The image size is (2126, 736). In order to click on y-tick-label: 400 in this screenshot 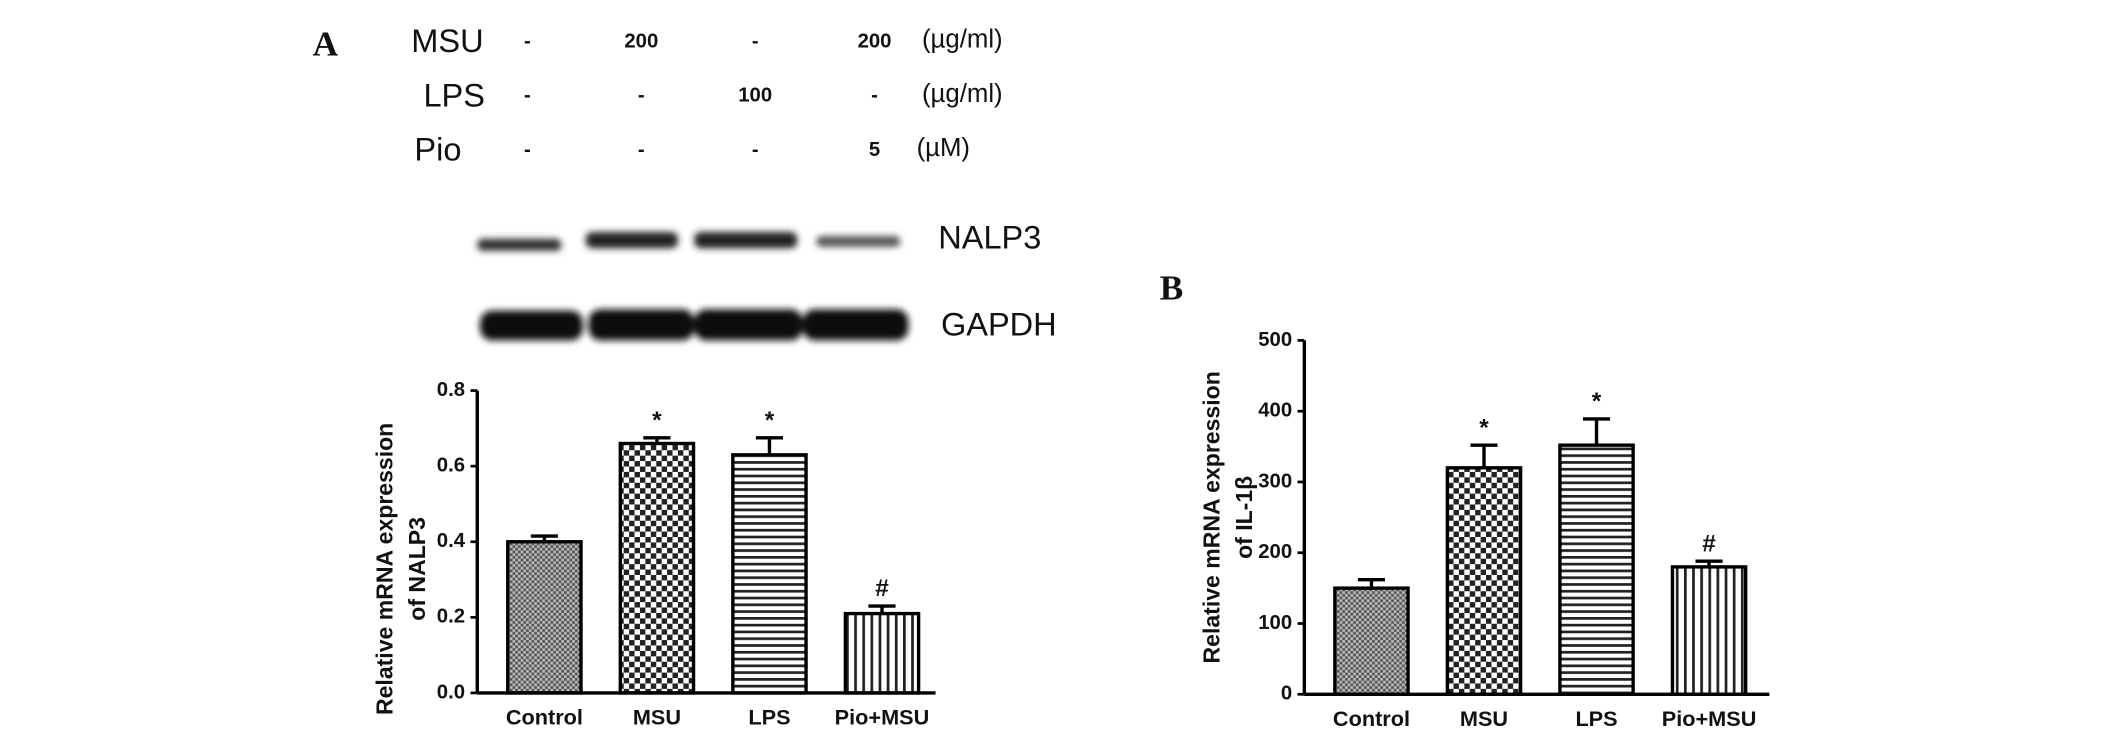, I will do `click(1275, 411)`.